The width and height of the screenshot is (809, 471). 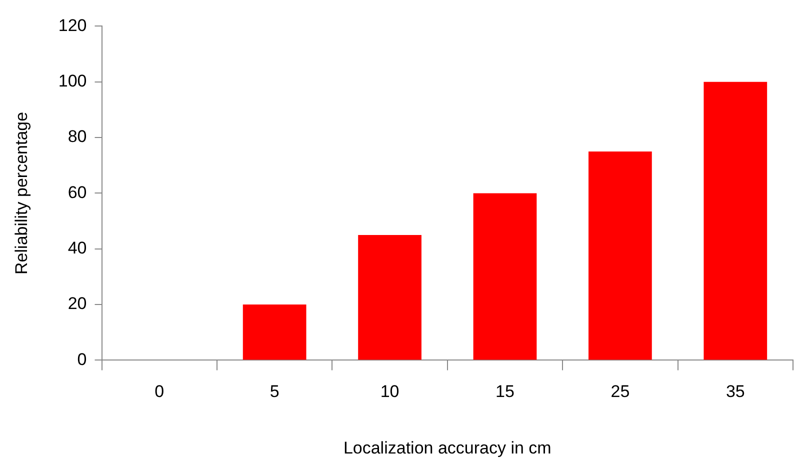 What do you see at coordinates (21, 193) in the screenshot?
I see `y-axis-title: Reliability percentage` at bounding box center [21, 193].